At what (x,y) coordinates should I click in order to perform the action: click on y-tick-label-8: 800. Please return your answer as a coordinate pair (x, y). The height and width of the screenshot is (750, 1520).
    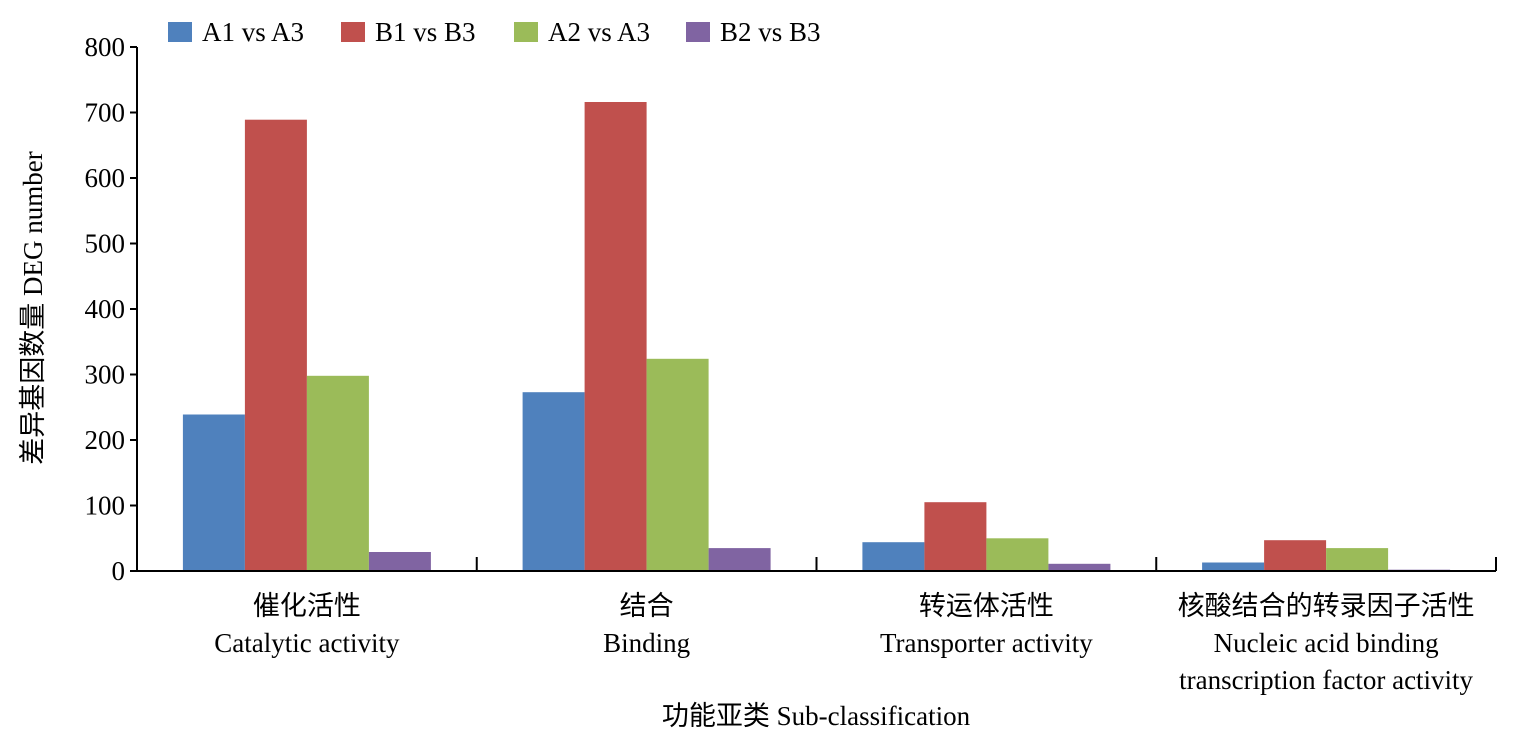
    Looking at the image, I should click on (105, 47).